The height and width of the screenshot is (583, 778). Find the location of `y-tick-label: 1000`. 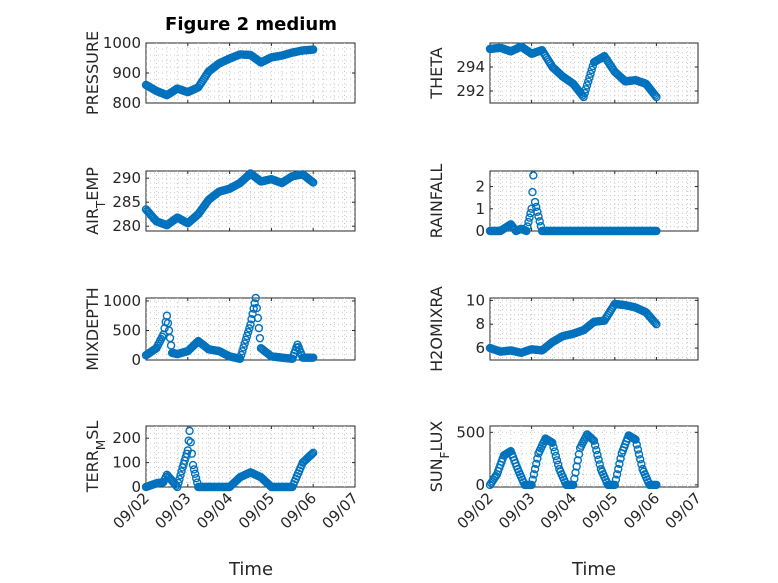

y-tick-label: 1000 is located at coordinates (122, 43).